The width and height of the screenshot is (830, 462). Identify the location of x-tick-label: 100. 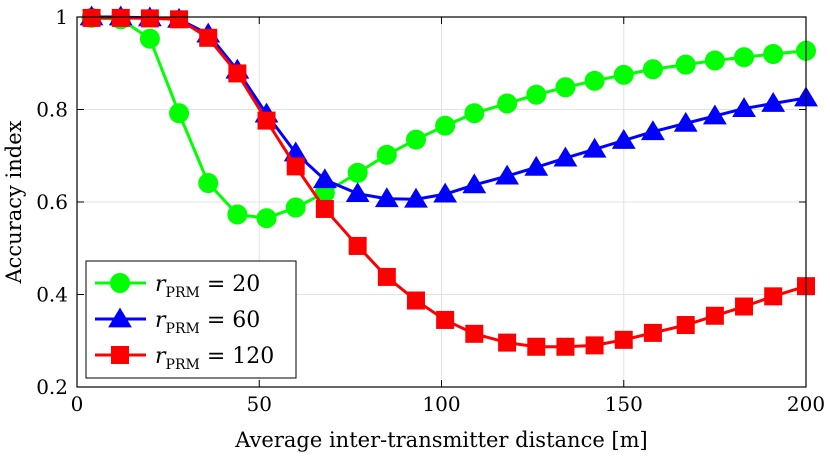
(441, 404).